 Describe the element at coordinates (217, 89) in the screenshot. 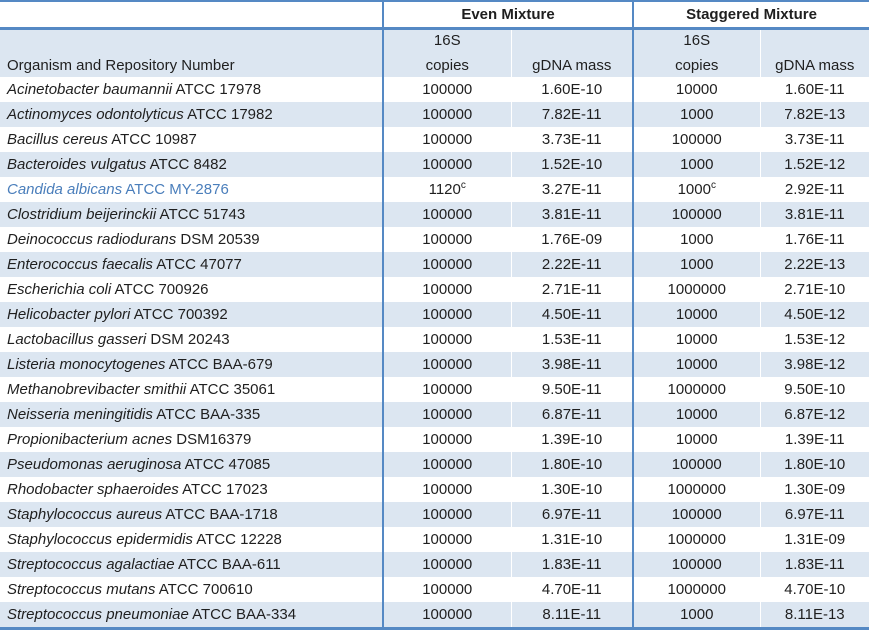

I see `repository-number: ATCC 17978` at that location.